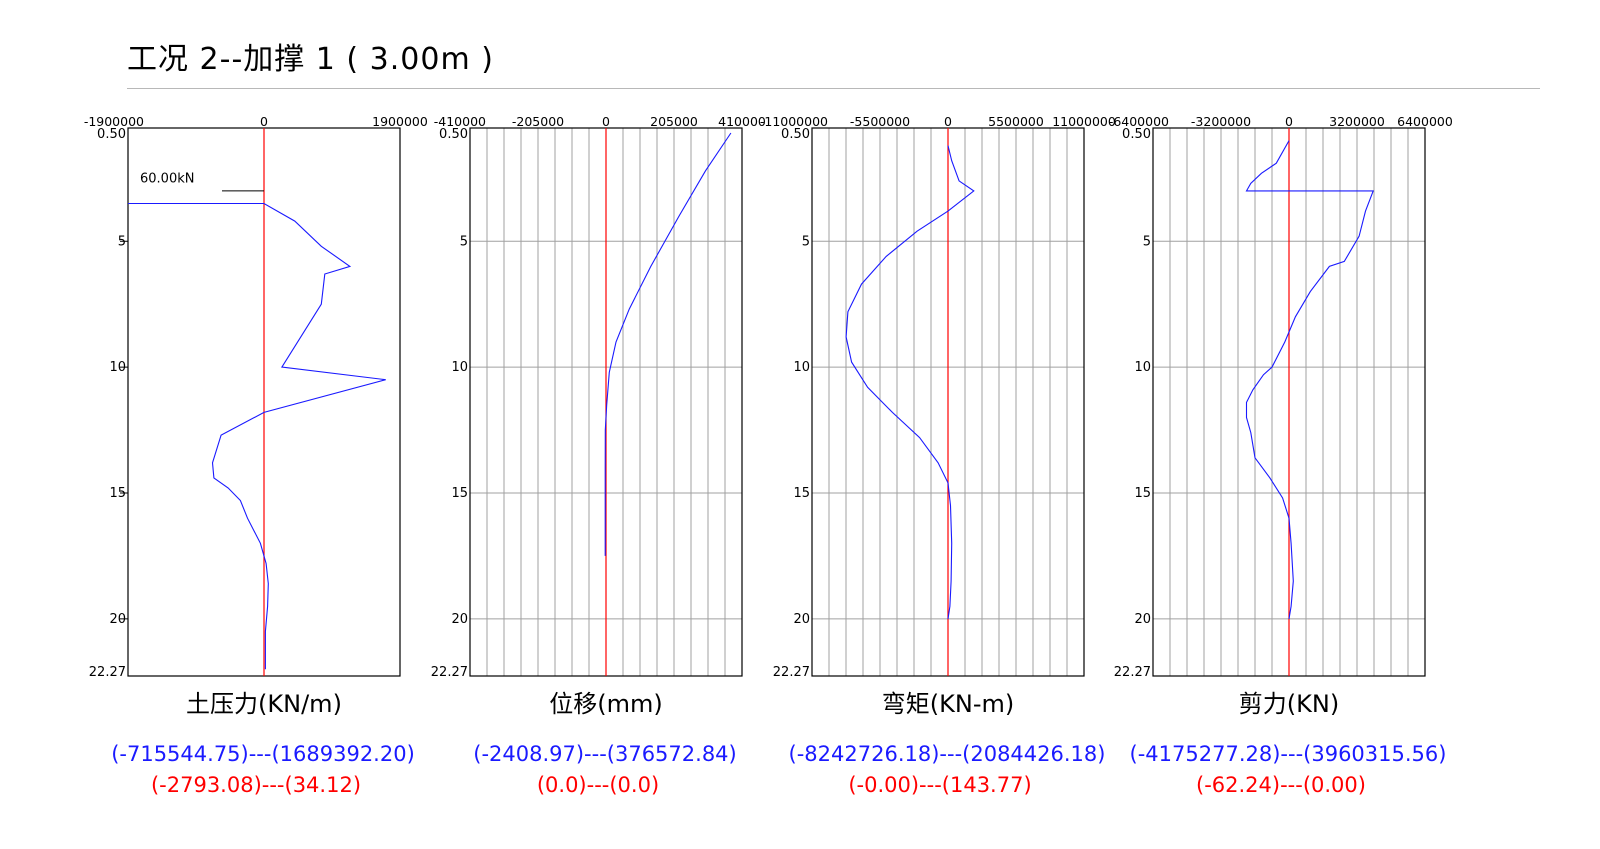 This screenshot has height=849, width=1600. I want to click on x-tick-label: -5500000, so click(880, 121).